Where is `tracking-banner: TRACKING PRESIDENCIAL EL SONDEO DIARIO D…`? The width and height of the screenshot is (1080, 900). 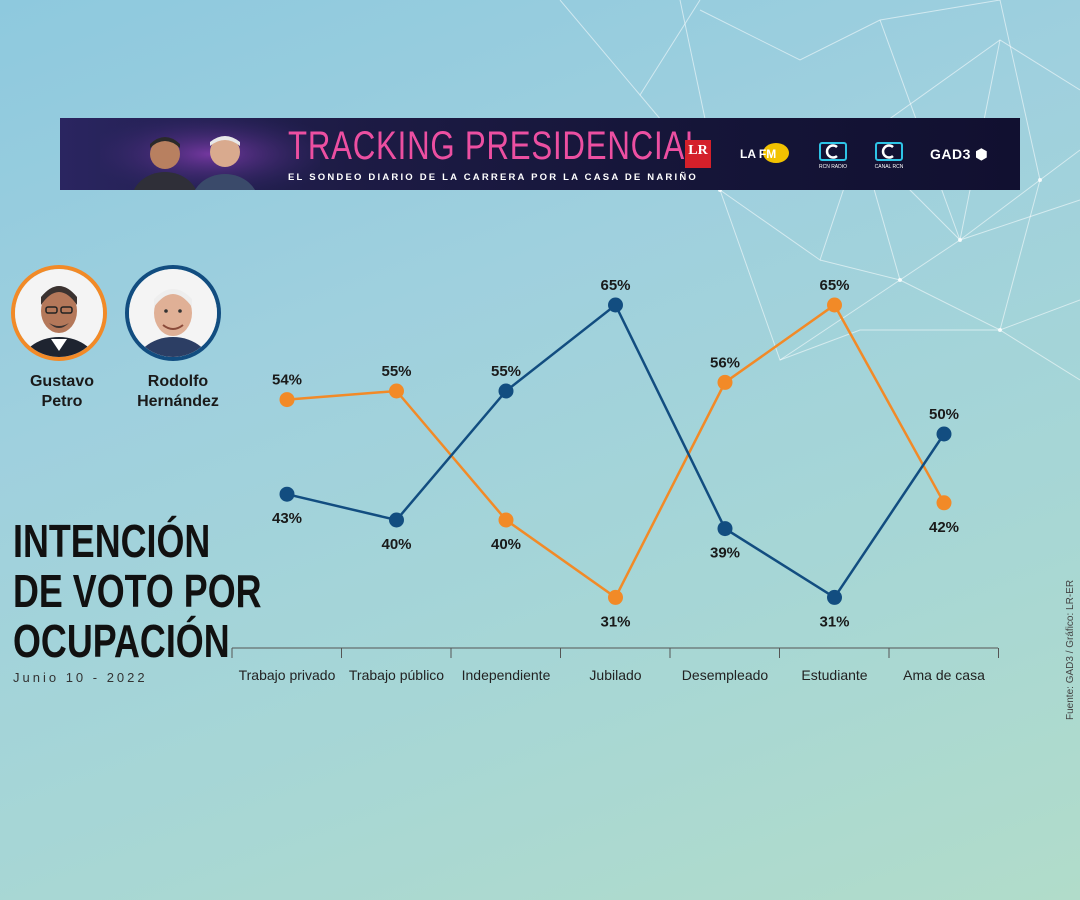 tracking-banner: TRACKING PRESIDENCIAL EL SONDEO DIARIO D… is located at coordinates (540, 154).